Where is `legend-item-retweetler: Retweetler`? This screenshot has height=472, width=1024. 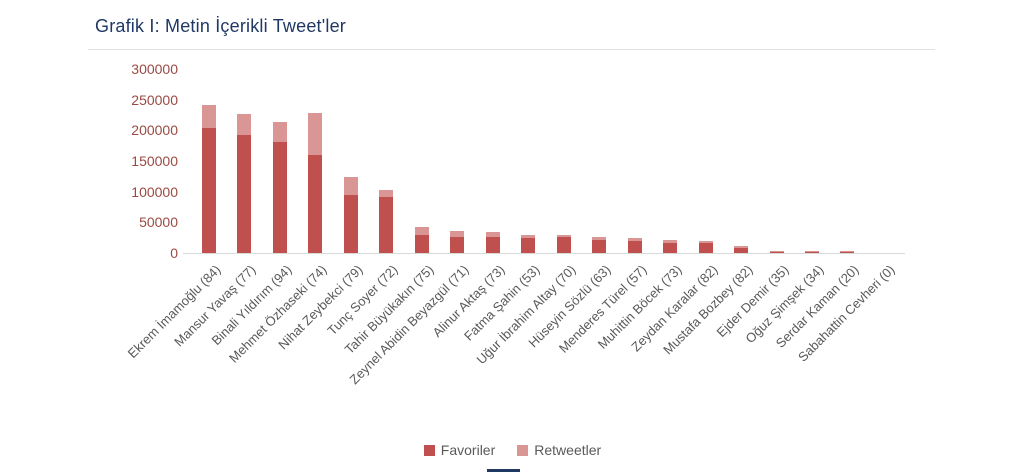 legend-item-retweetler: Retweetler is located at coordinates (559, 450).